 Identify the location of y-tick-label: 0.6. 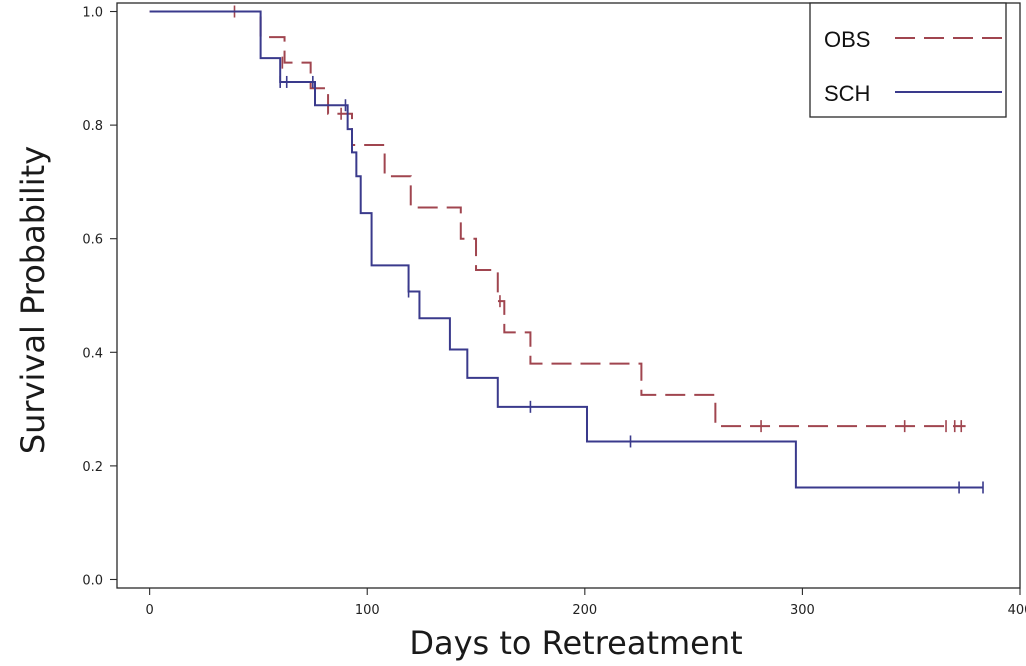
(92, 240).